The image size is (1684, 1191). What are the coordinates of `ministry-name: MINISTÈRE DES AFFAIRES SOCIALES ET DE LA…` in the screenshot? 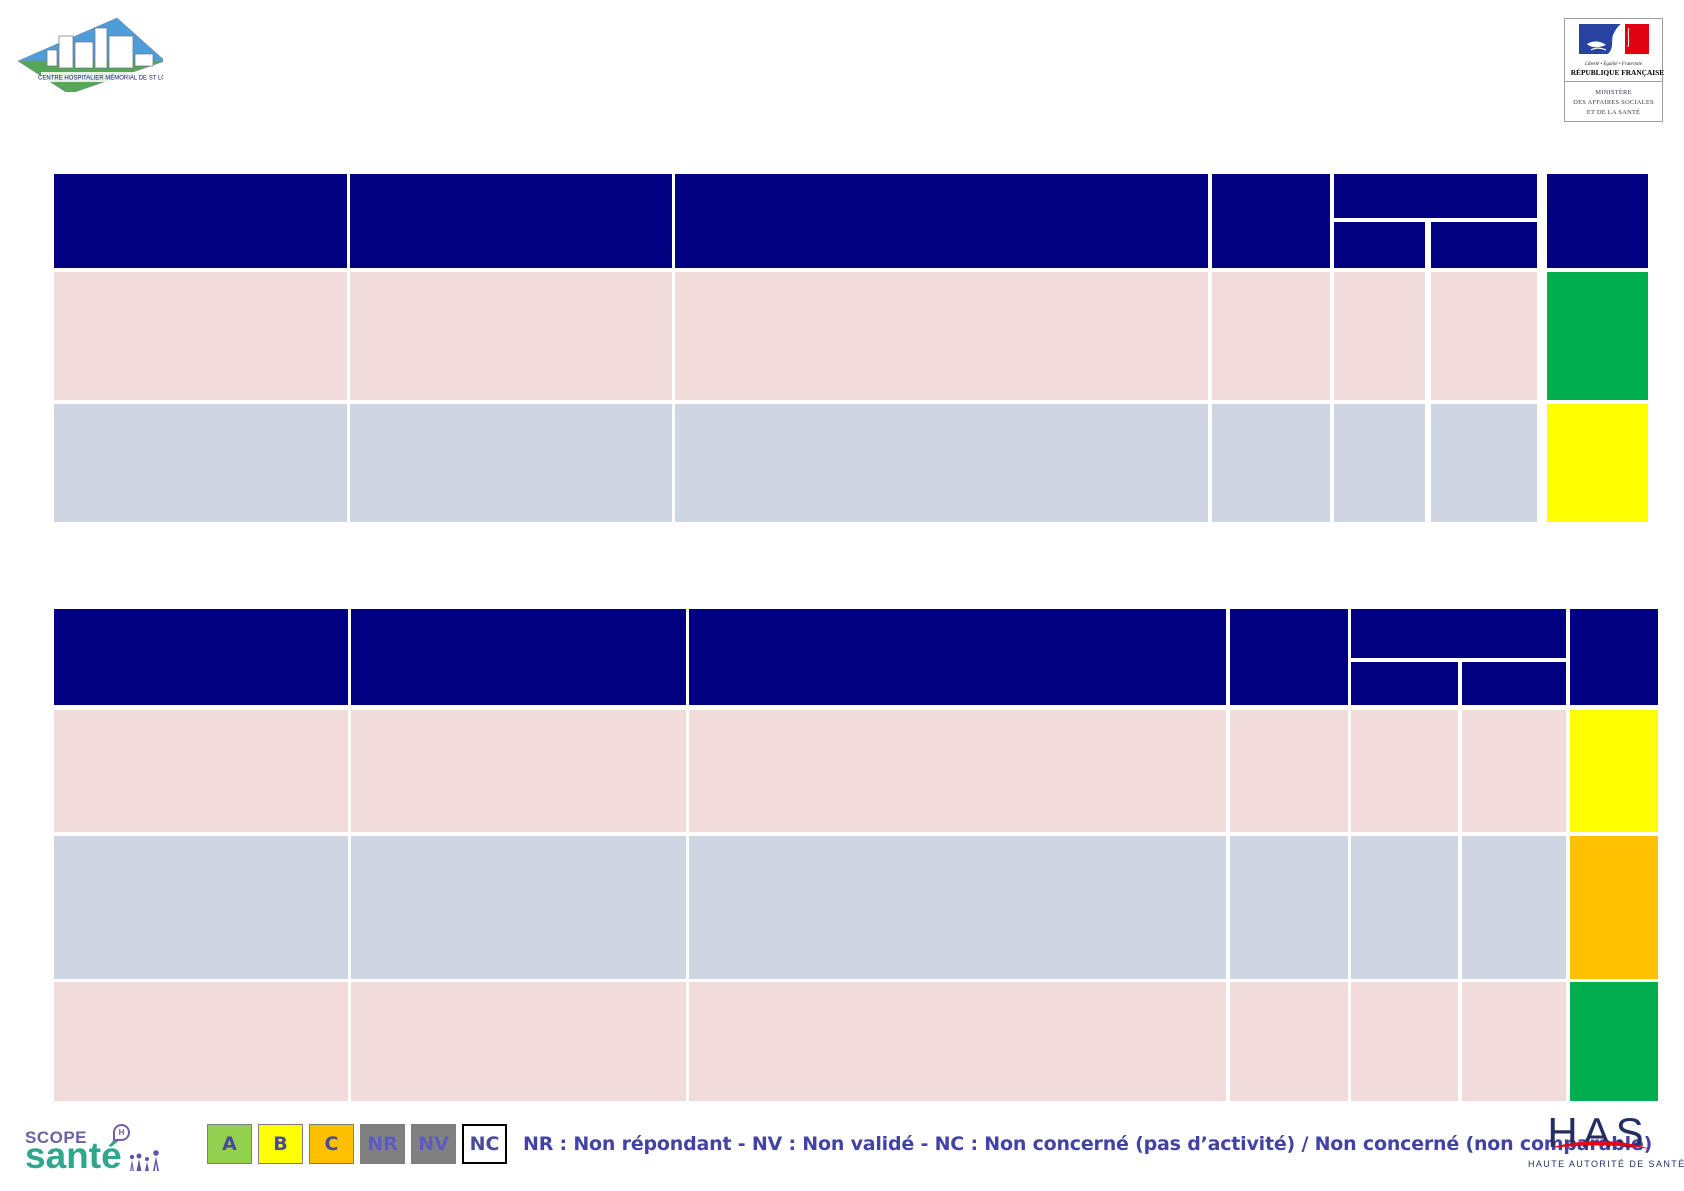 It's located at (1613, 99).